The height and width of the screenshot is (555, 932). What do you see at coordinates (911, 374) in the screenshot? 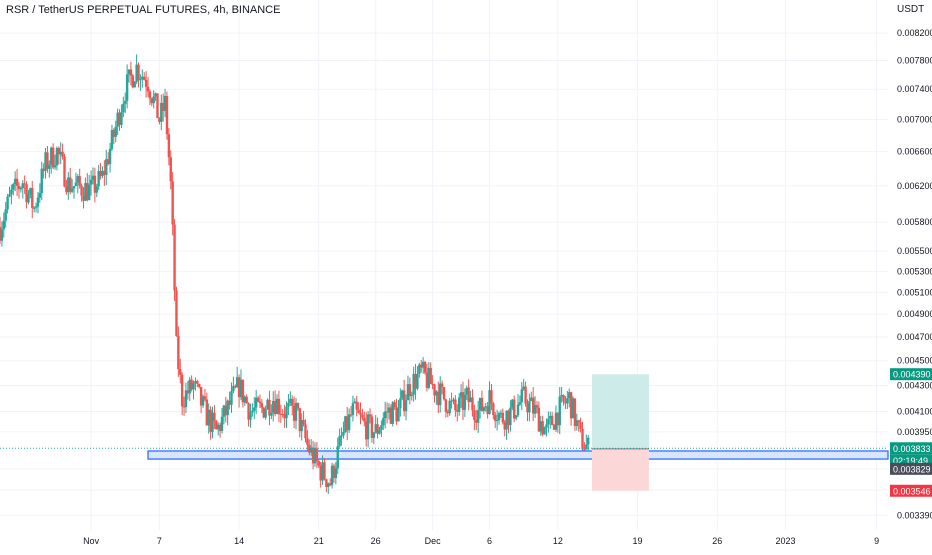
I see `target-price-label-bg` at bounding box center [911, 374].